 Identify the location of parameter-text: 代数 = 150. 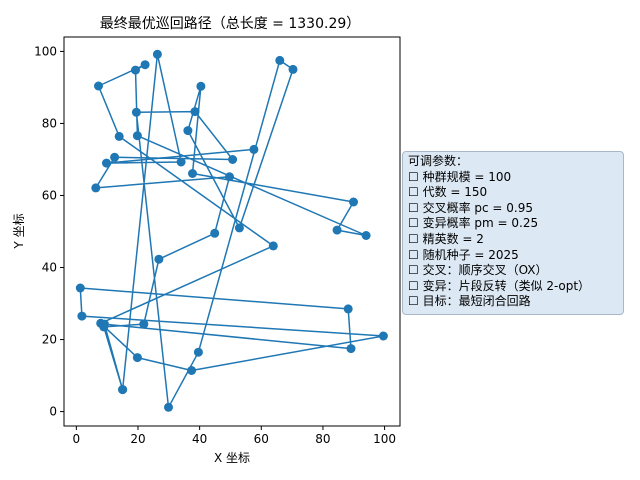
(455, 192).